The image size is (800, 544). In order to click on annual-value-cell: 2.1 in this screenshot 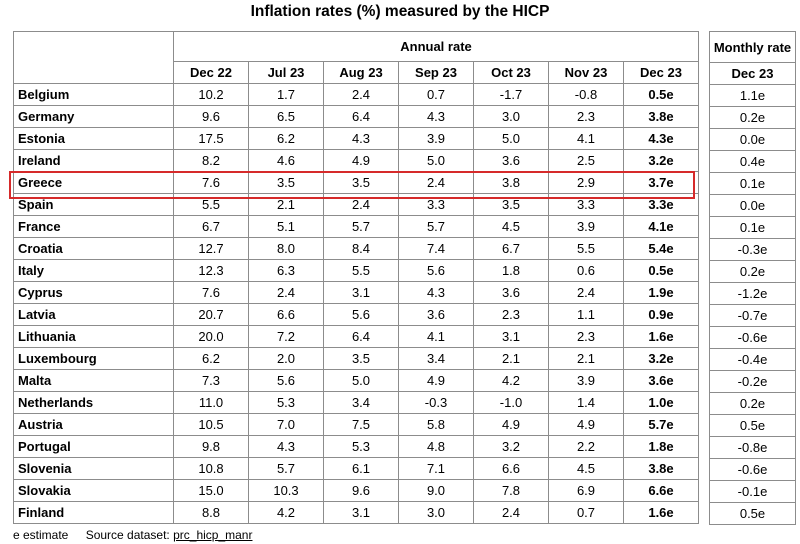, I will do `click(286, 204)`.